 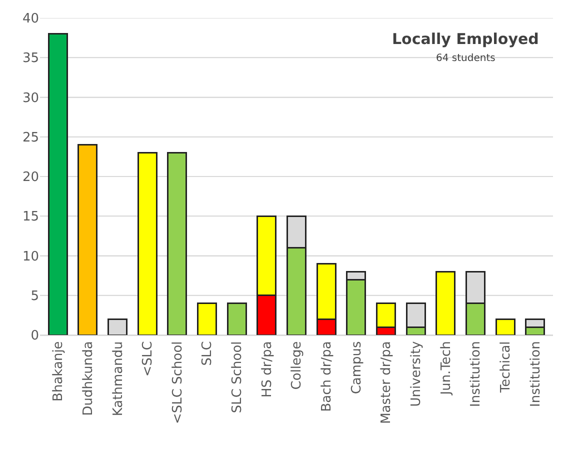 I want to click on x-tick-label: University, so click(x=416, y=373).